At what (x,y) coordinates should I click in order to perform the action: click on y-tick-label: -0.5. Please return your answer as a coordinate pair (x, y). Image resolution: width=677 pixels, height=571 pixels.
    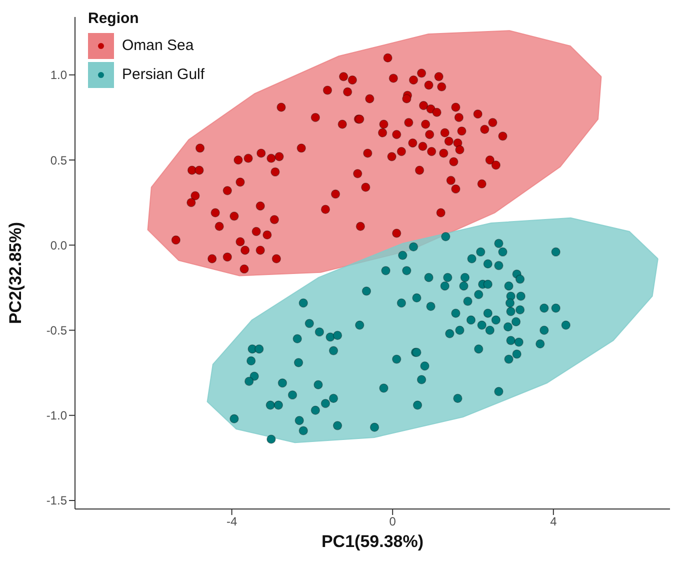
    Looking at the image, I should click on (57, 331).